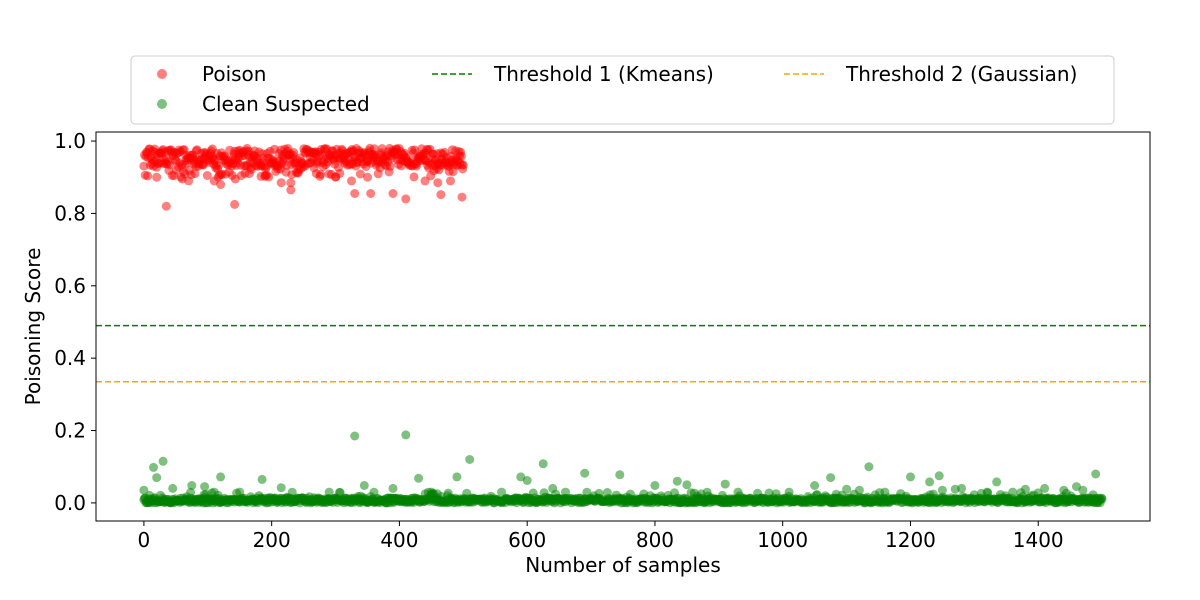 This screenshot has width=1200, height=600. I want to click on legend-box, so click(622, 90).